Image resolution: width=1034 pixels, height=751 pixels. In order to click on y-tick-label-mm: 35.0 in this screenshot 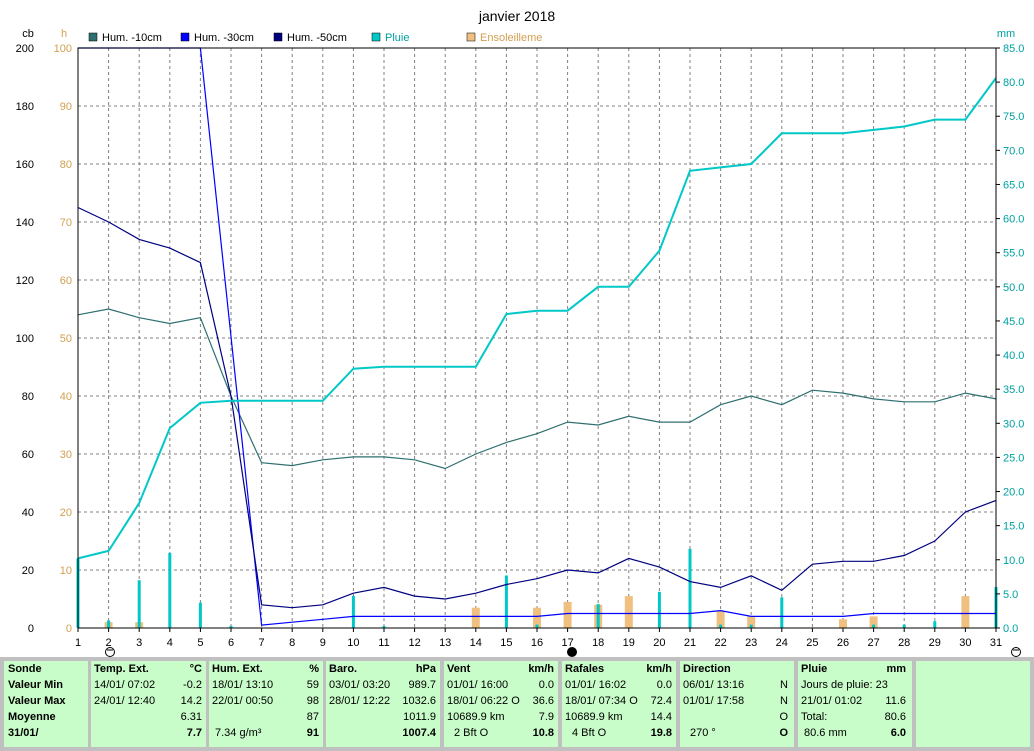, I will do `click(1013, 390)`.